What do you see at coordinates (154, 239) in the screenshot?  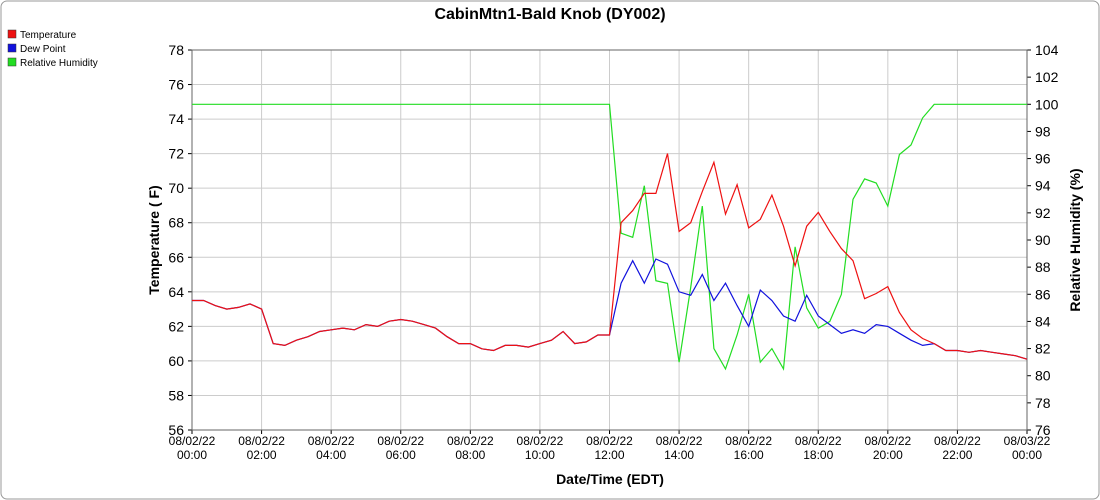 I see `y-axis-title: Temperature ( F)` at bounding box center [154, 239].